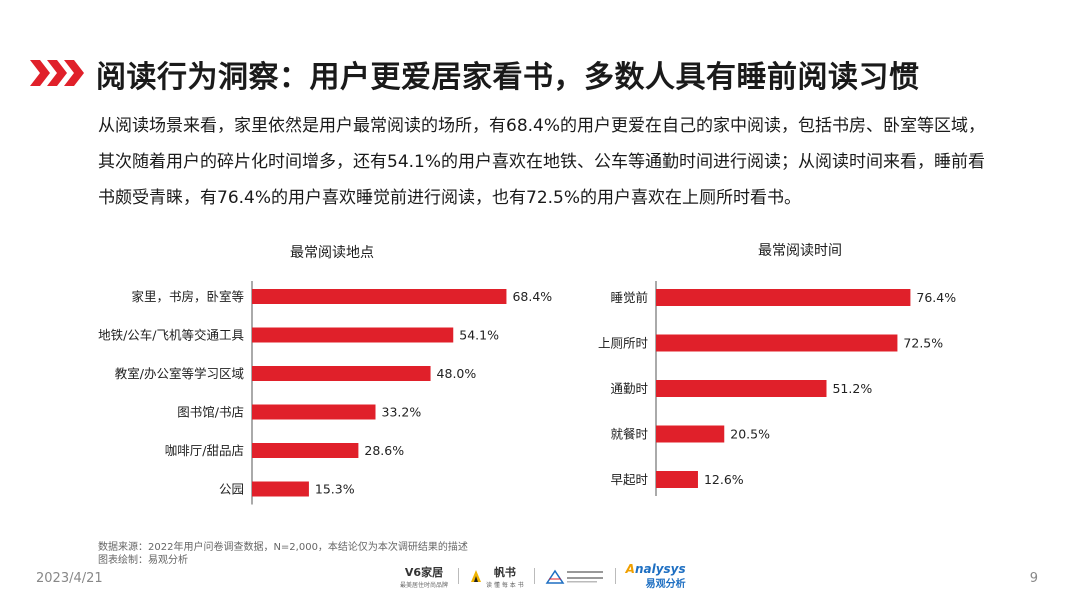 The height and width of the screenshot is (608, 1080). Describe the element at coordinates (505, 585) in the screenshot. I see `fanshu-logo-subtitle: 读 懂 每 本 书` at that location.